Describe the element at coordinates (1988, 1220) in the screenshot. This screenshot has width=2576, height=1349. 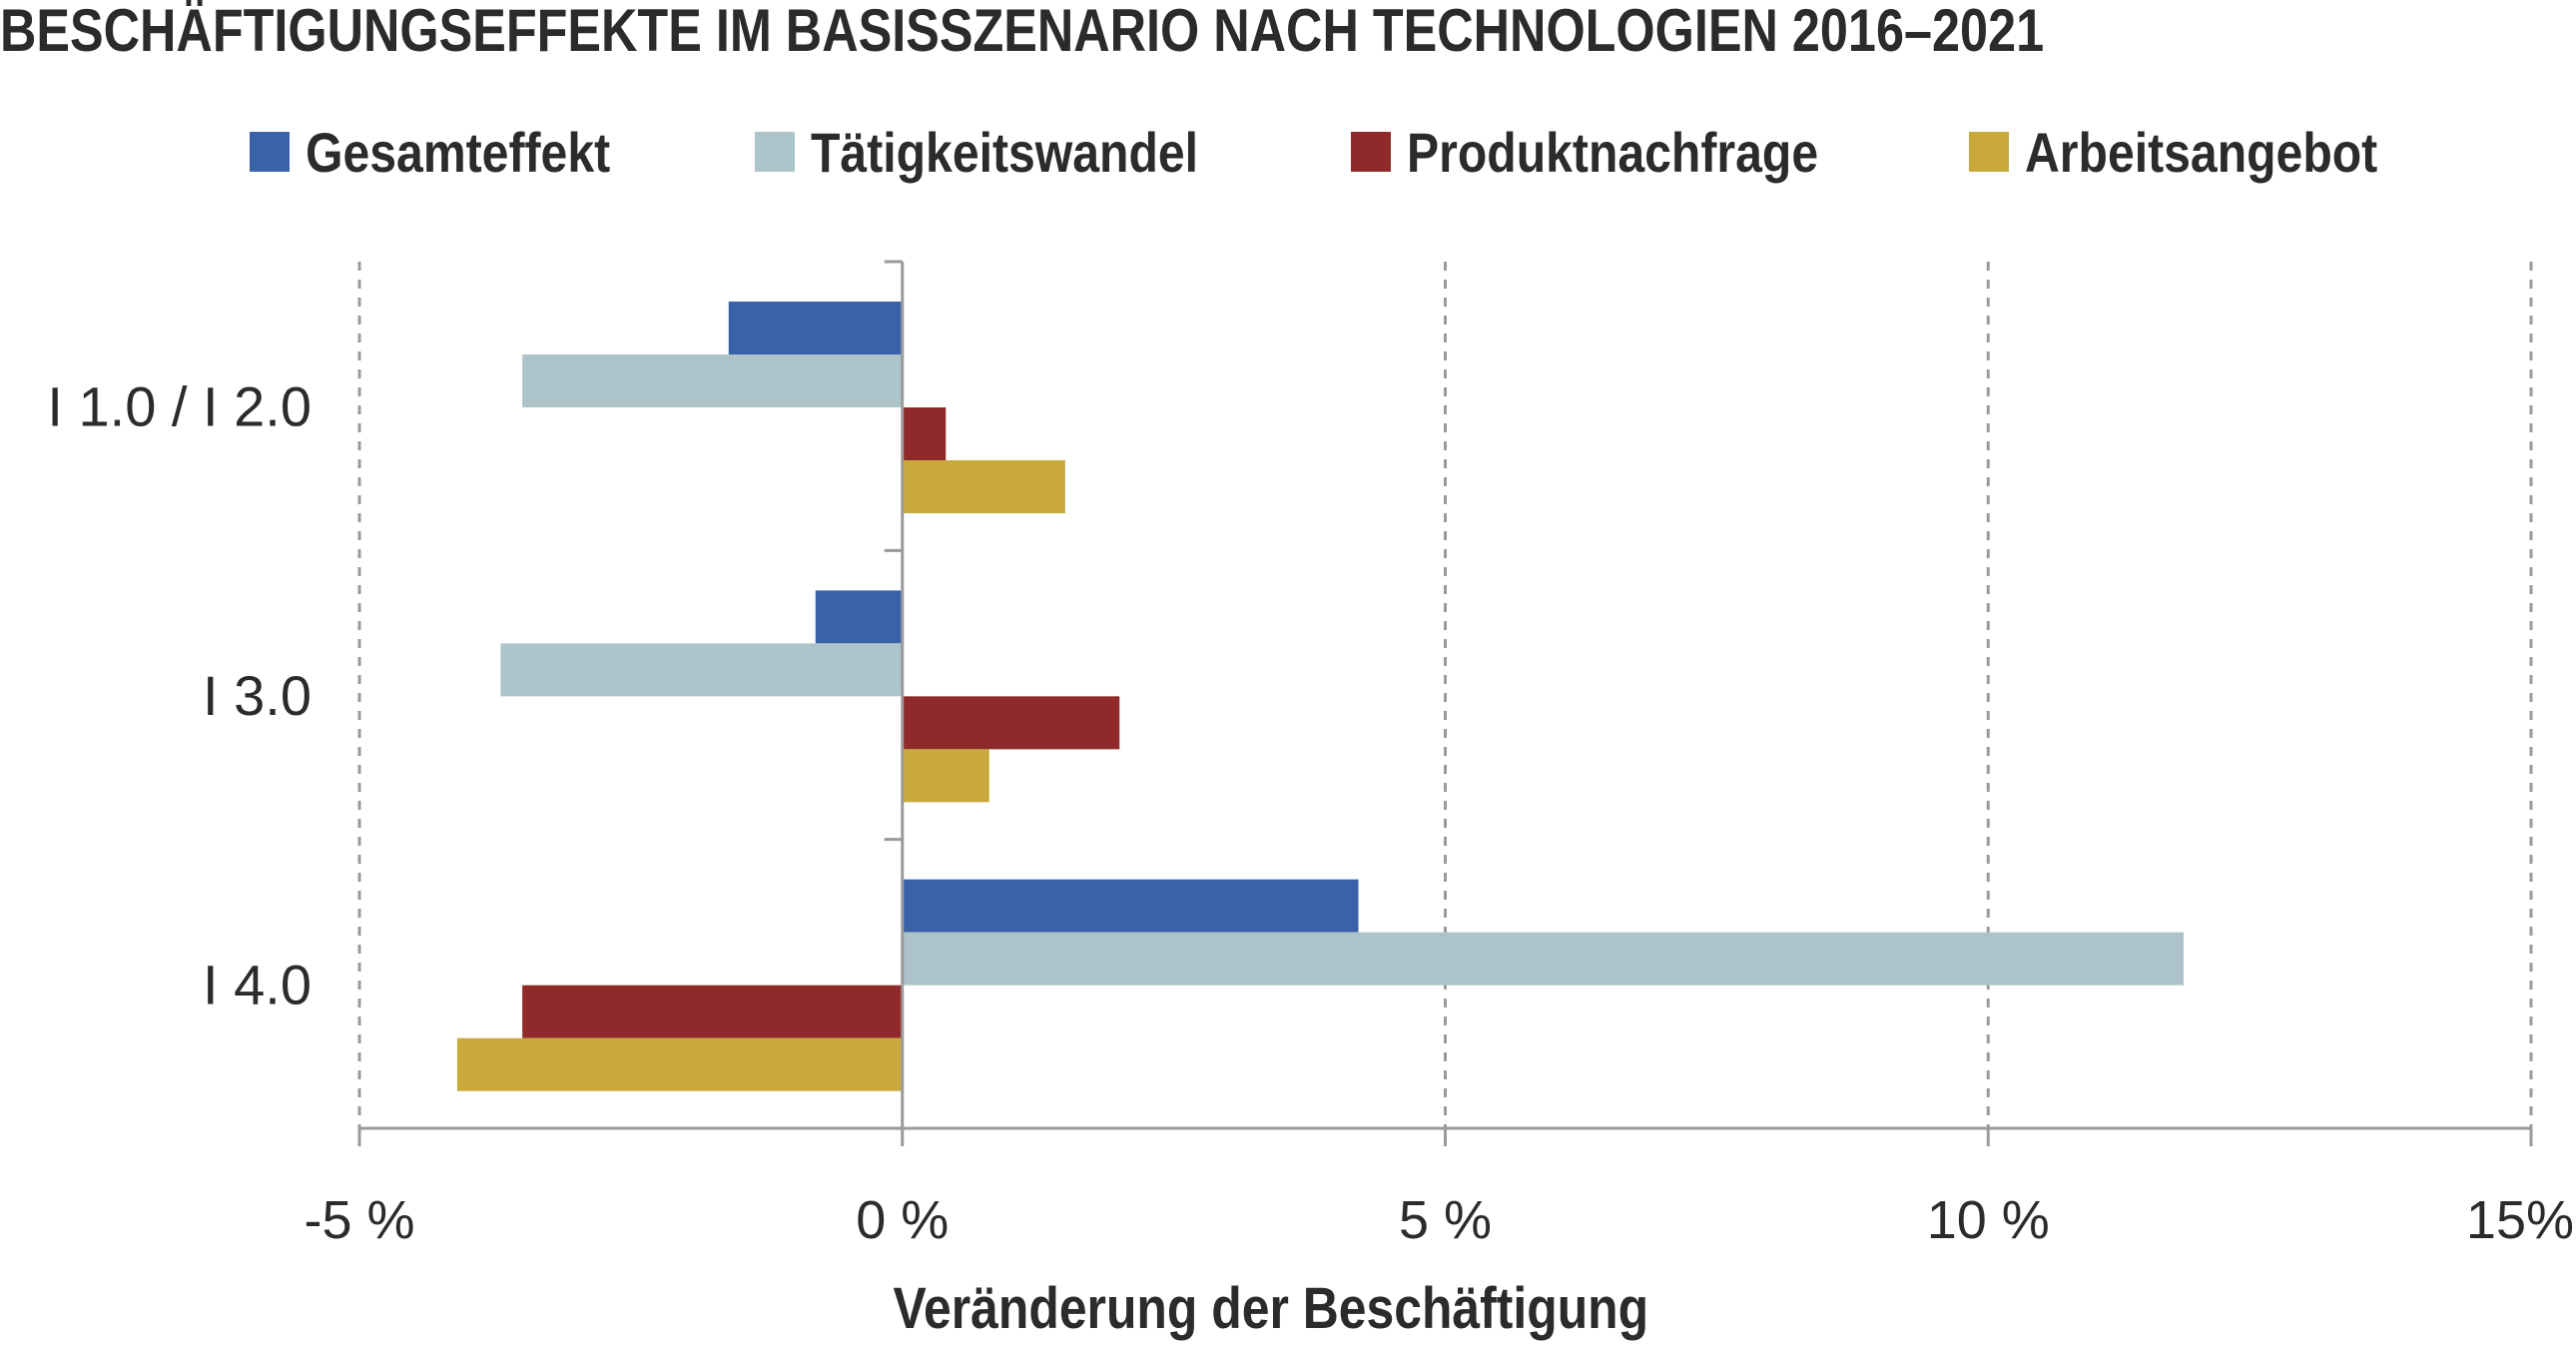
I see `x-tick-label-3: 10 %` at that location.